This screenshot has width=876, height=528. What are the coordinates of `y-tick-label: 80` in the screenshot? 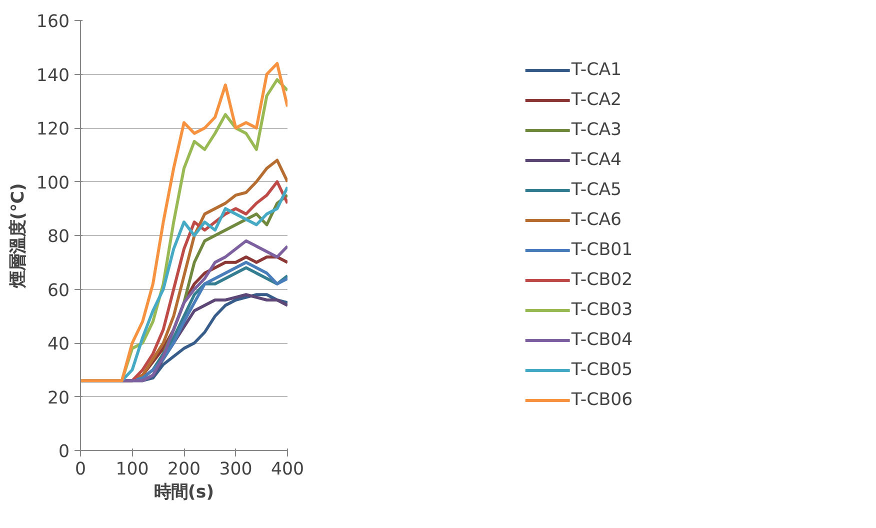 It's located at (58, 237).